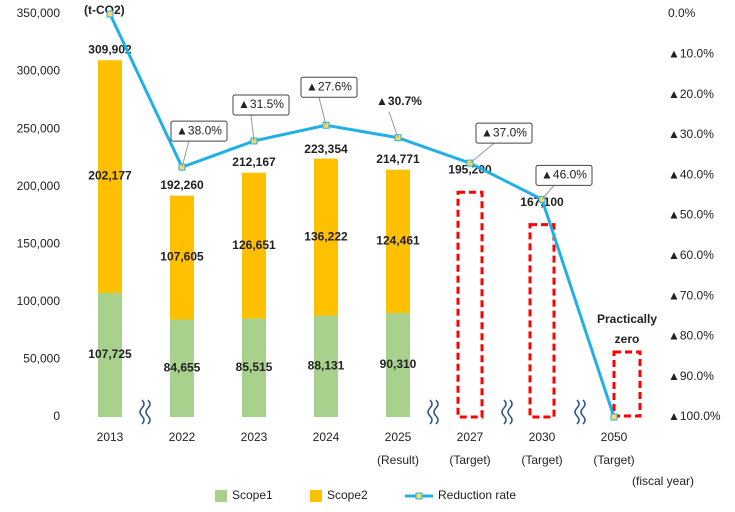  I want to click on segment-label: 202,177, so click(110, 176).